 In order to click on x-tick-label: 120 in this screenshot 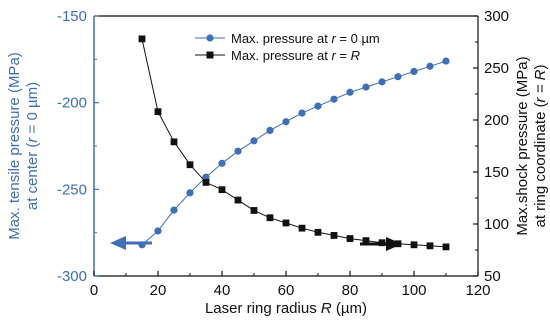, I will do `click(477, 290)`.